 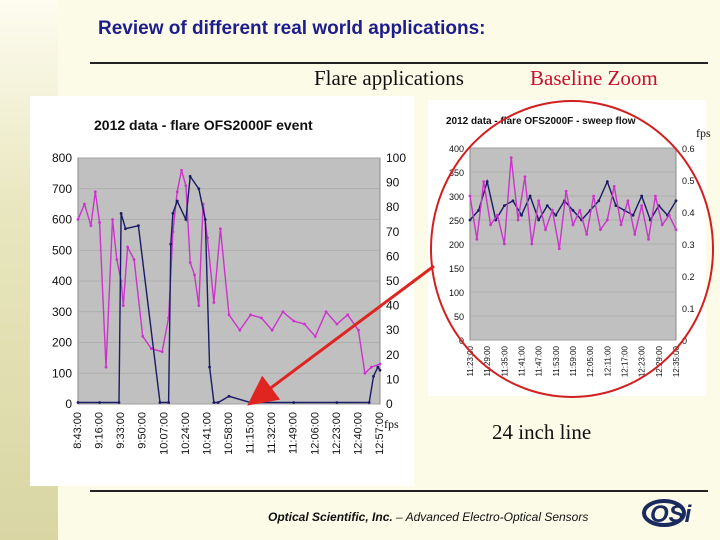 I want to click on x-tick-label: 11:49:00, so click(x=294, y=433).